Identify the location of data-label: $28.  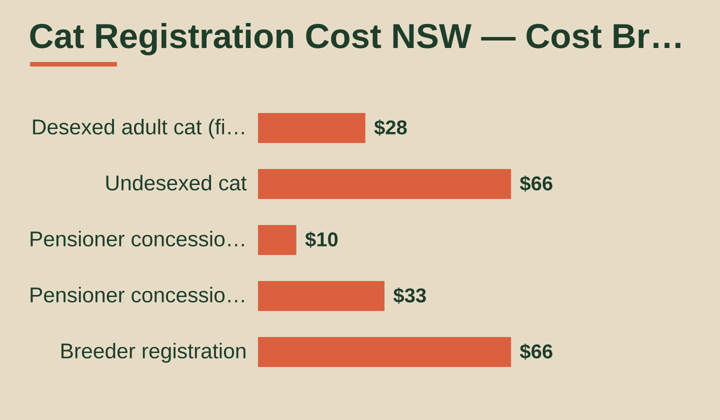
(390, 127).